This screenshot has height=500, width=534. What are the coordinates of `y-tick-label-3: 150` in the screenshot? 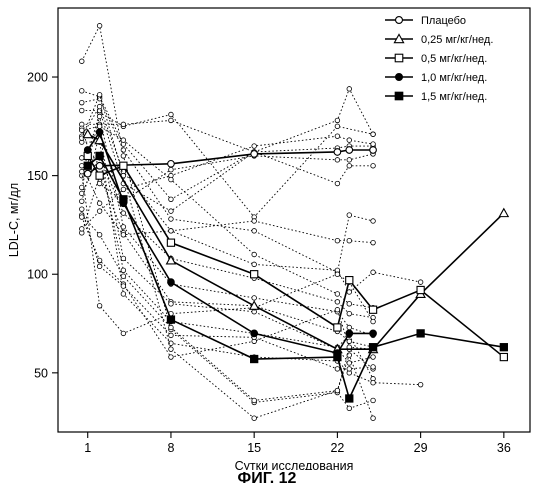 It's located at (37, 176).